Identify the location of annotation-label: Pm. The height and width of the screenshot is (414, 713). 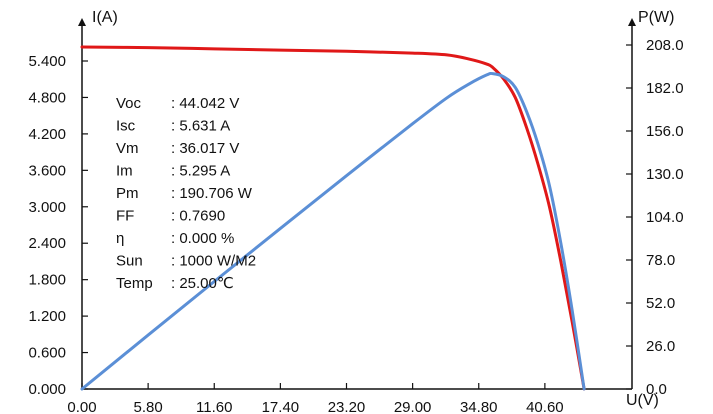
(127, 193).